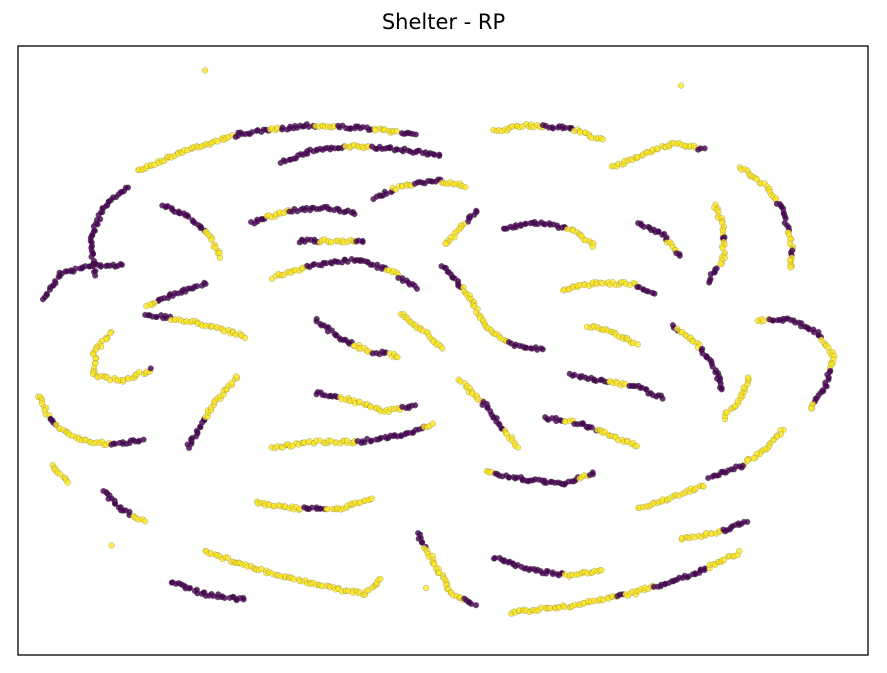 This screenshot has width=887, height=673. What do you see at coordinates (243, 599) in the screenshot?
I see `scatter-point-2010` at bounding box center [243, 599].